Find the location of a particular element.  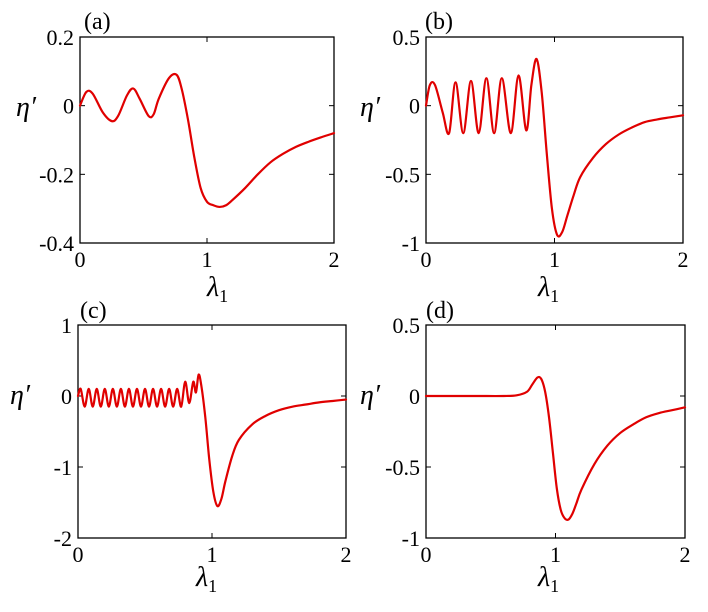

y-tick-label: 1 is located at coordinates (66, 325).